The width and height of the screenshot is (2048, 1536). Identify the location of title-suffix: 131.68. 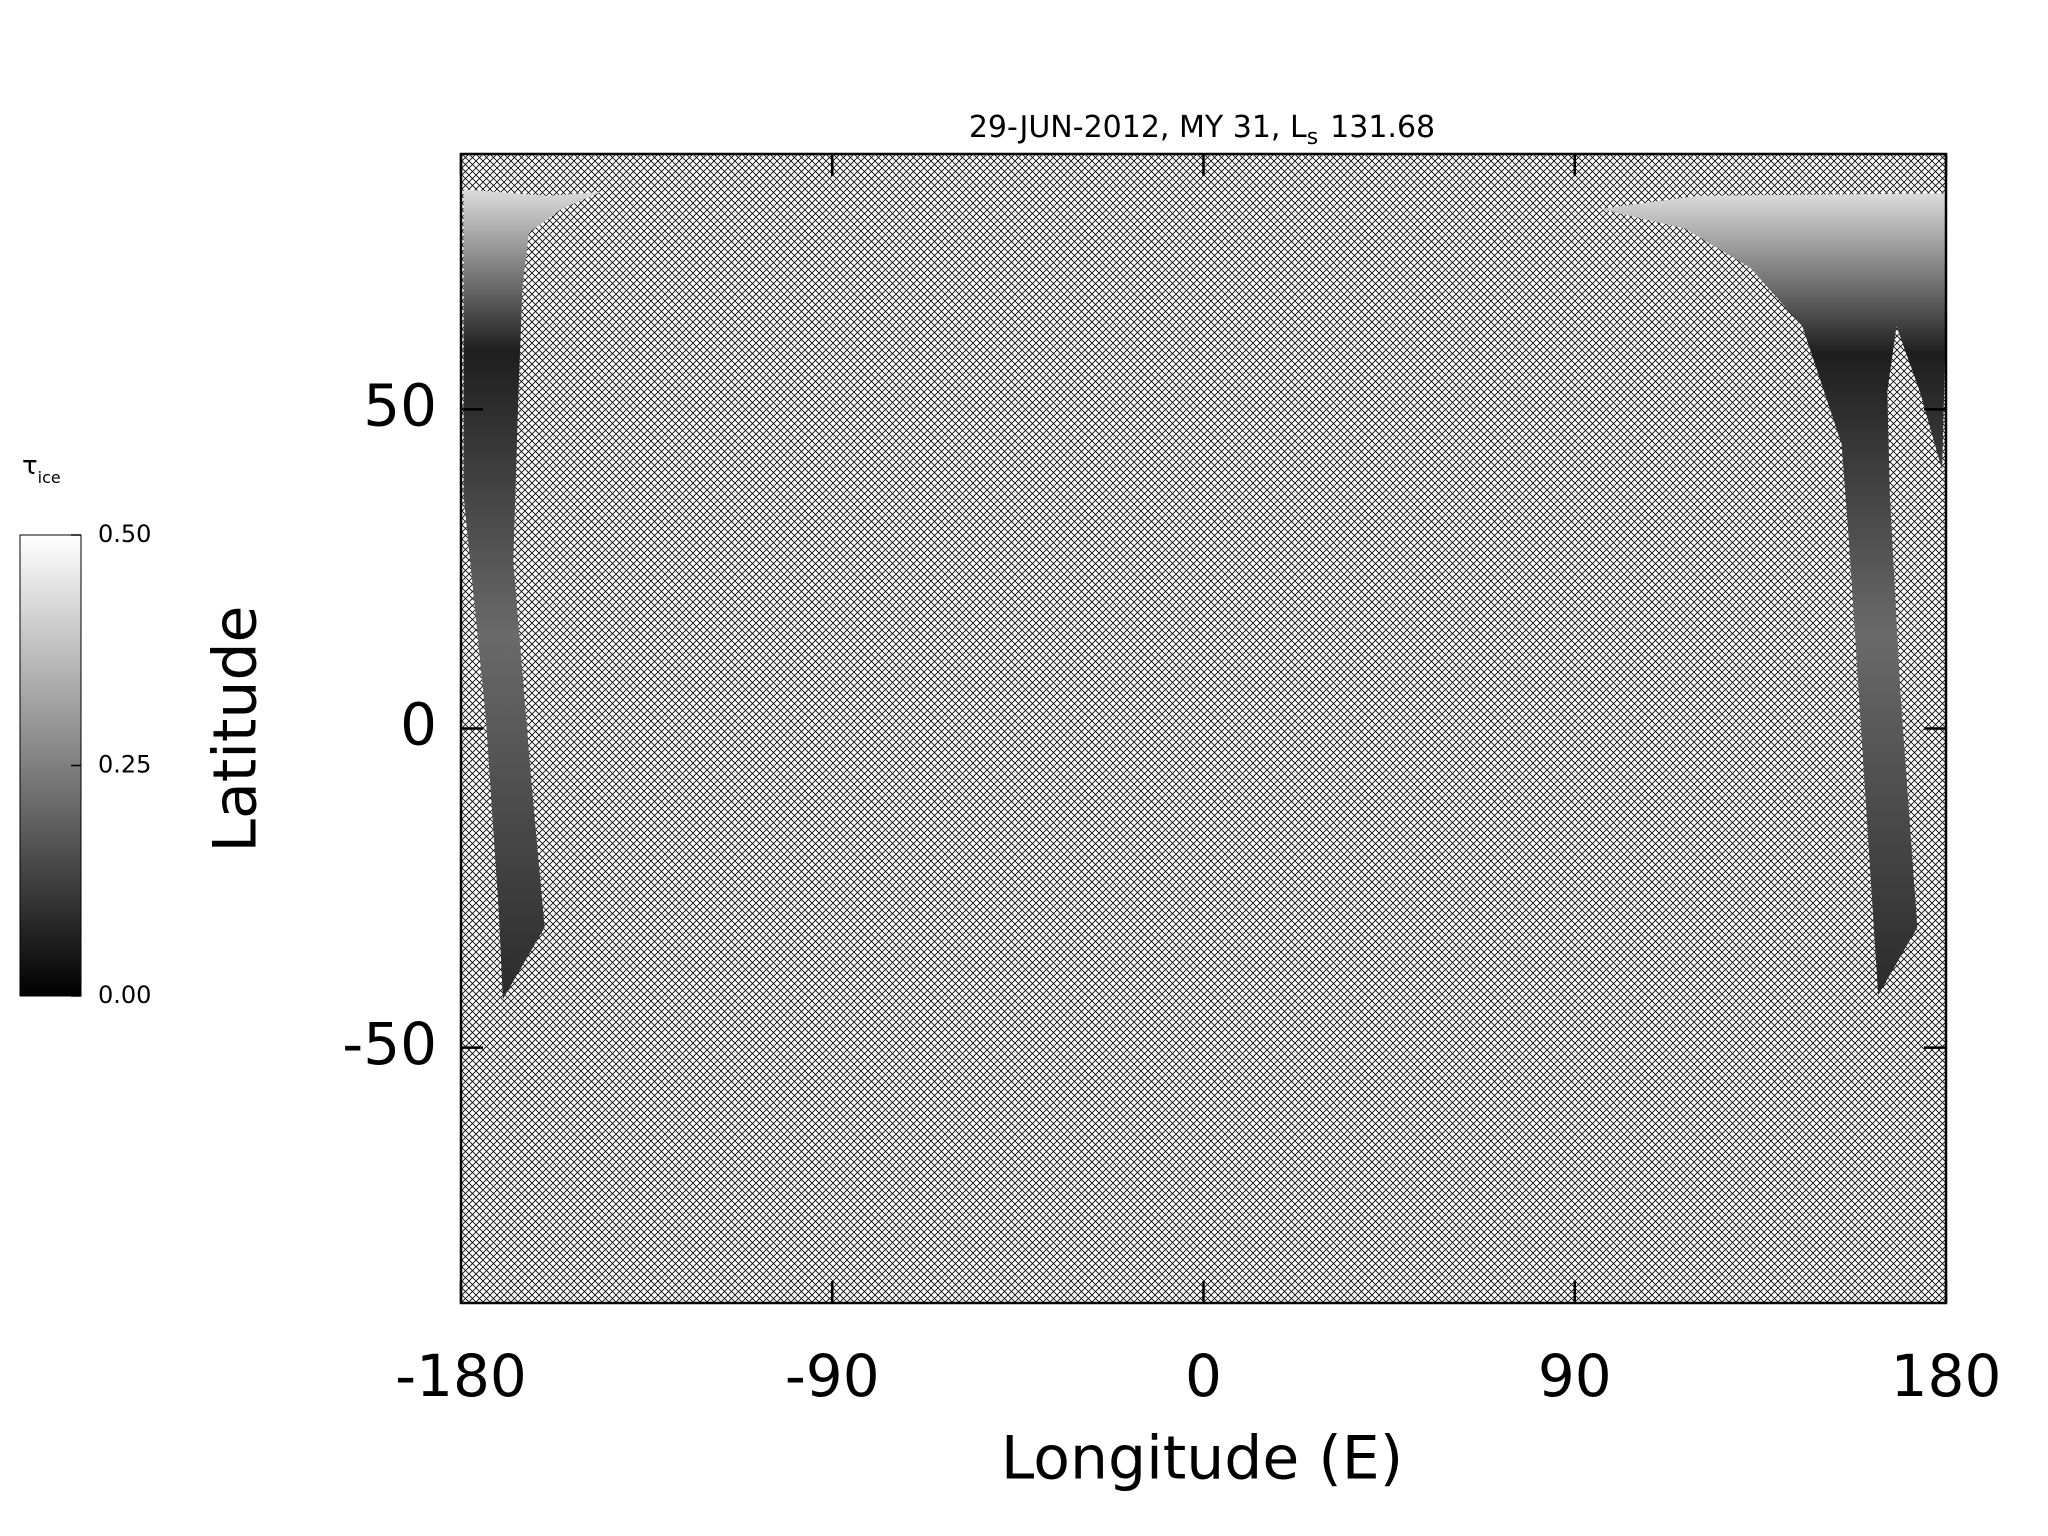
(1382, 127).